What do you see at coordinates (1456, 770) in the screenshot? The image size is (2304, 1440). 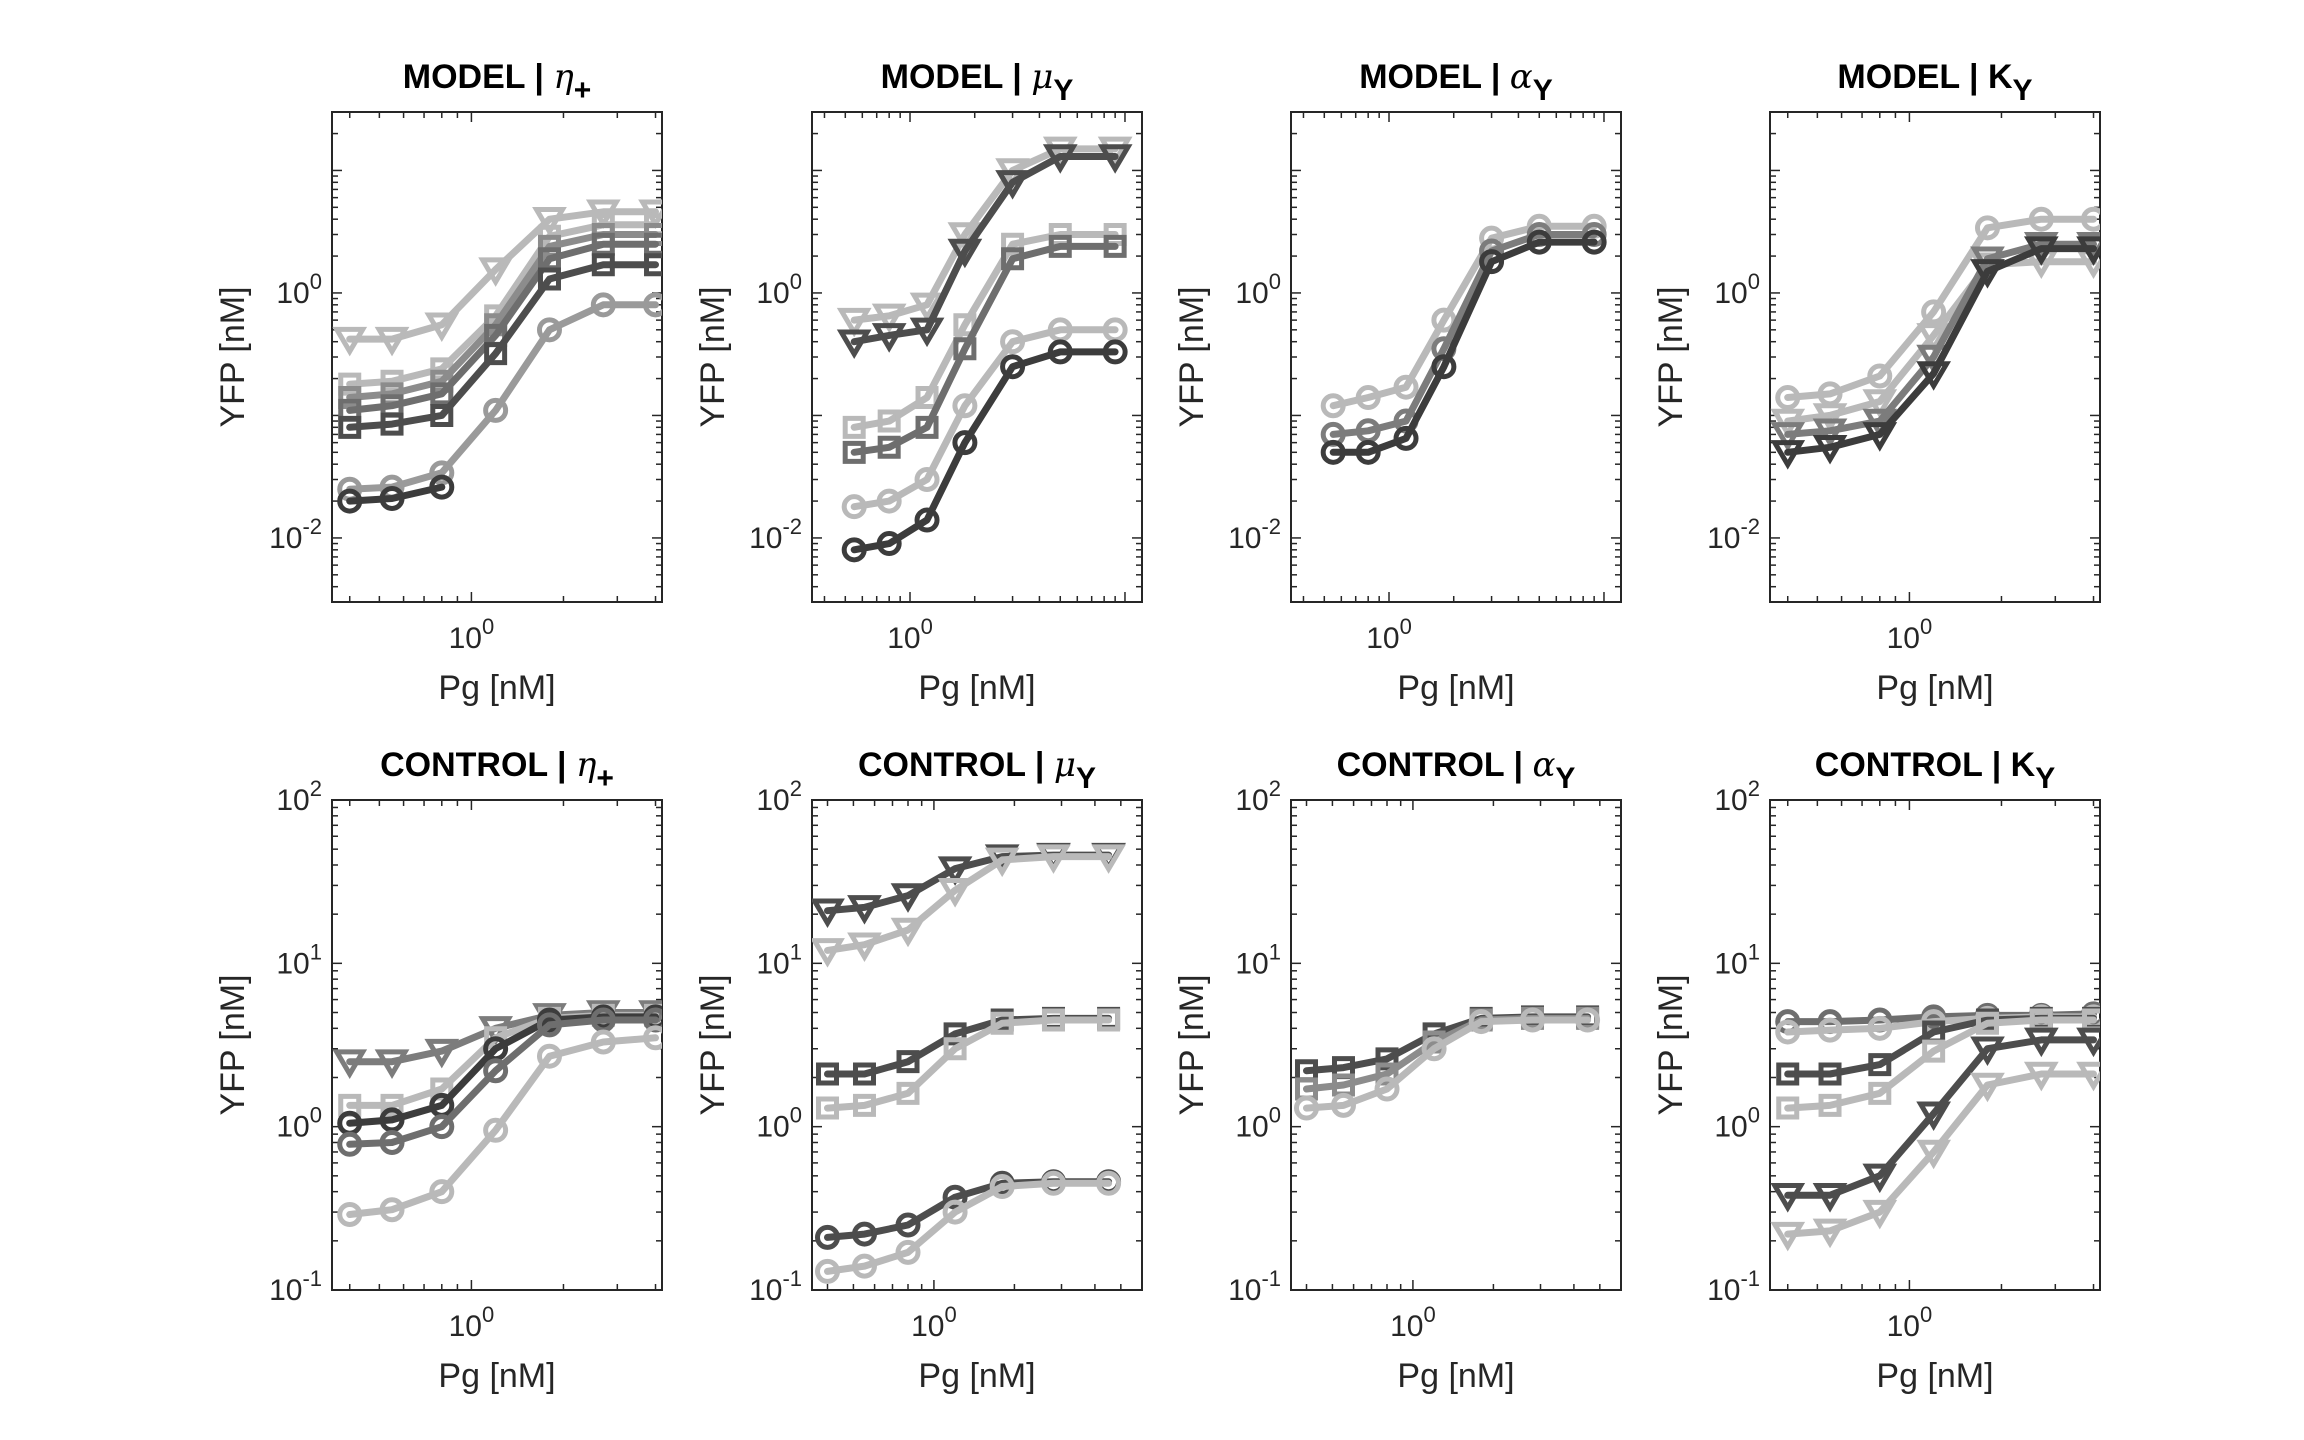 I see `chart-title: CONTROL | αY` at bounding box center [1456, 770].